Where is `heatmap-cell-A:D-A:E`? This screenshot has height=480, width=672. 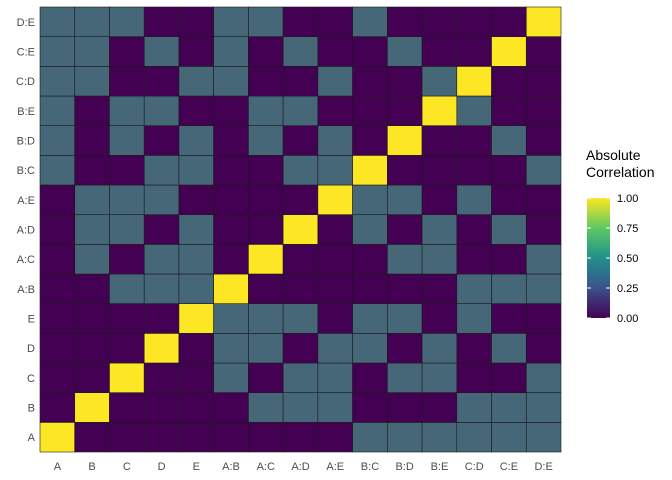
heatmap-cell-A:D-A:E is located at coordinates (300, 199).